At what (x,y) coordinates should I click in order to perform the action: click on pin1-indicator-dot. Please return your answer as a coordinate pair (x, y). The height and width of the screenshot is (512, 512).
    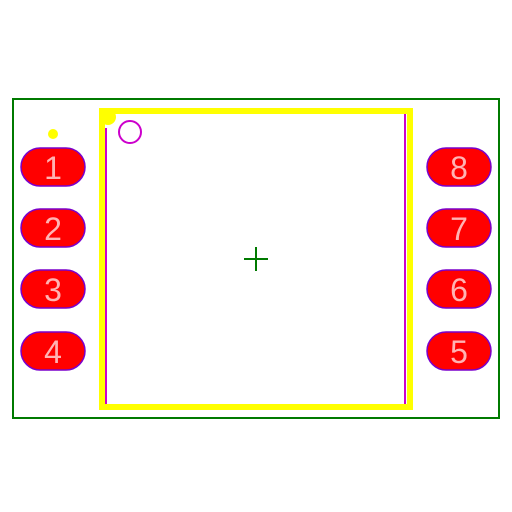
    Looking at the image, I should click on (53, 134).